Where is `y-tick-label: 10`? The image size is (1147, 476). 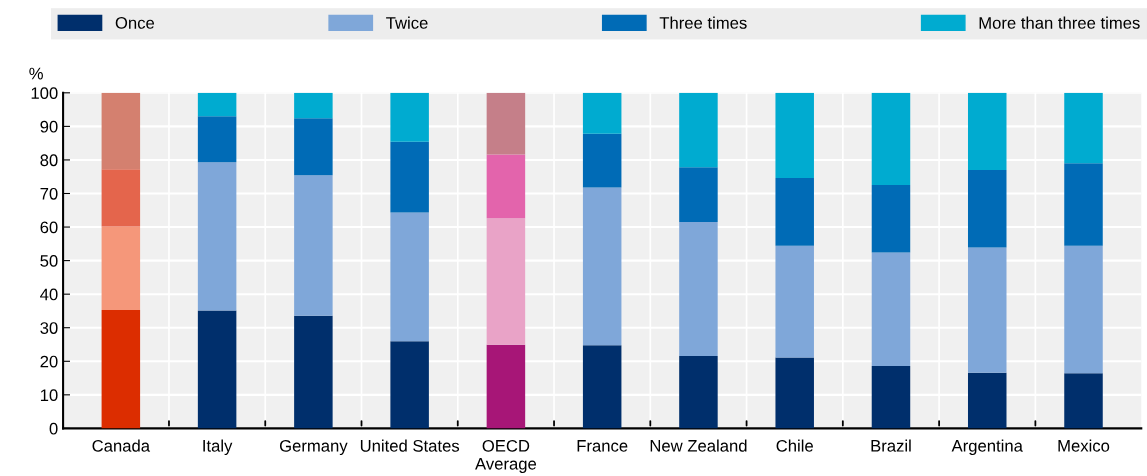
y-tick-label: 10 is located at coordinates (49, 395).